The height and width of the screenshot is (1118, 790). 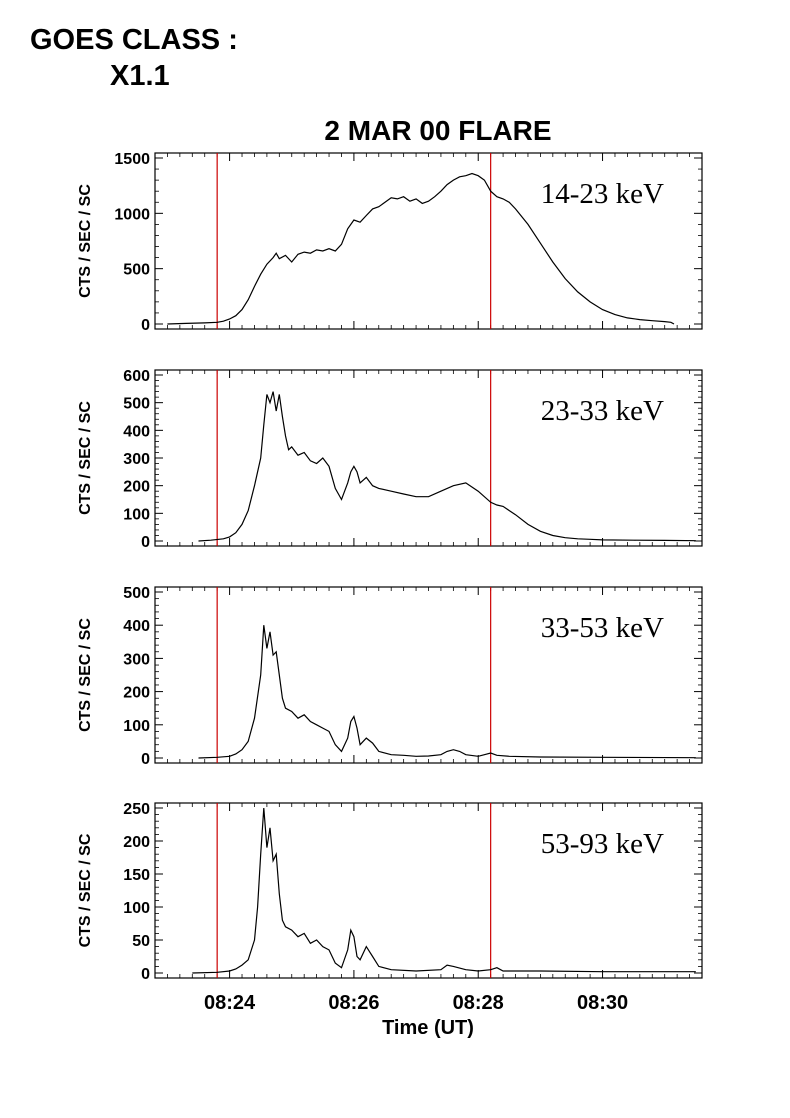 I want to click on panel-3: 0 100 200 300 400 500 CTS / SEC / SC 33-53 keV, so click(x=390, y=676).